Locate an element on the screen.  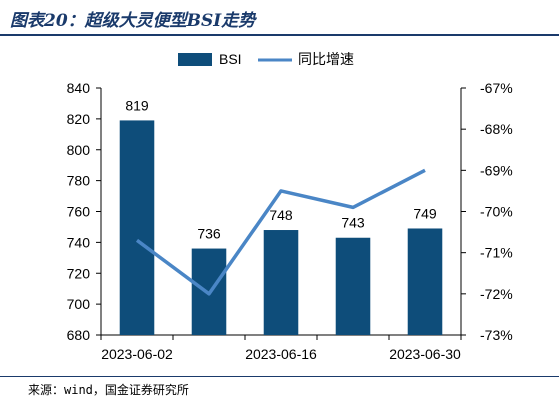
y-left-tick-label: 680 is located at coordinates (79, 335).